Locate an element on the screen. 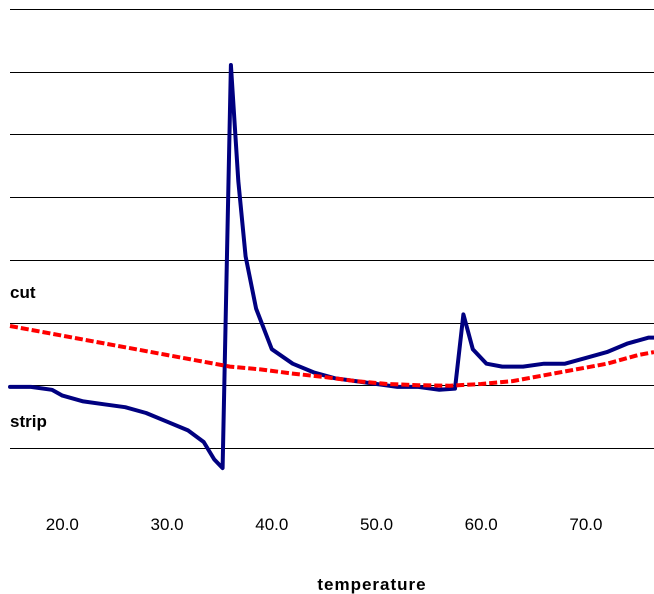  x-tick-labels: 20.0 30.0 40.0 50.0 60.0 70.0 is located at coordinates (324, 524).